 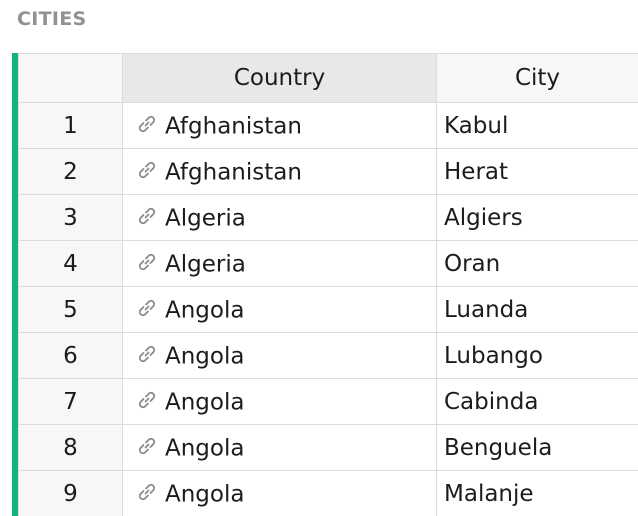 I want to click on row-number: 8, so click(x=70, y=447).